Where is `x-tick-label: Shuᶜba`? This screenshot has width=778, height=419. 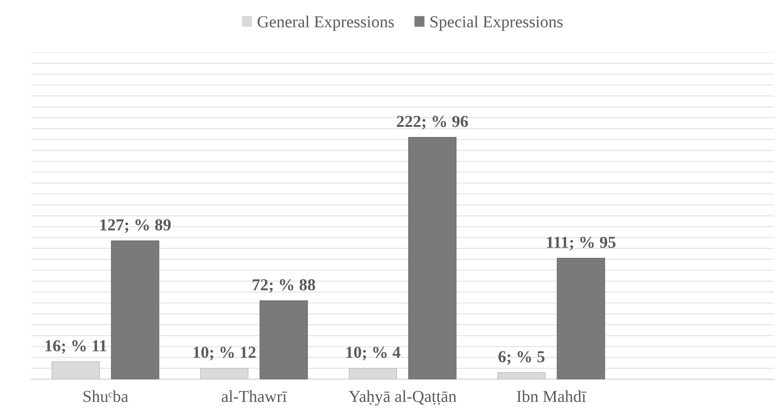 x-tick-label: Shuᶜba is located at coordinates (106, 396).